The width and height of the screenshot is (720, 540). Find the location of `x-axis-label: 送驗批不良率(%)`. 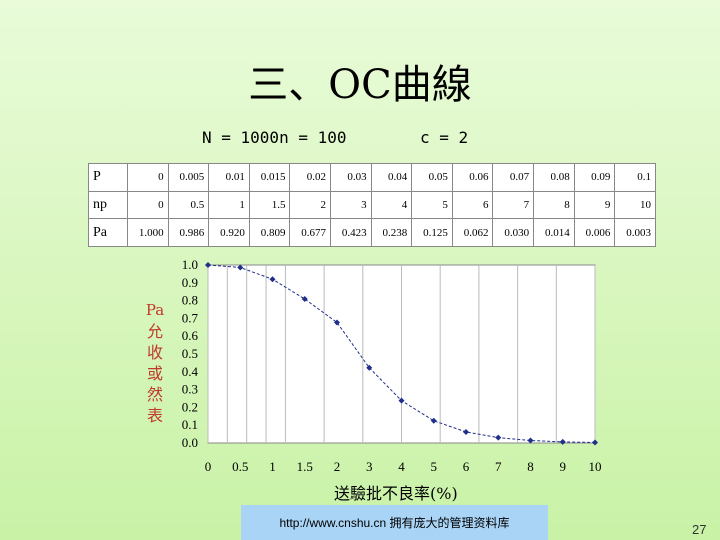

x-axis-label: 送驗批不良率(%) is located at coordinates (396, 493).